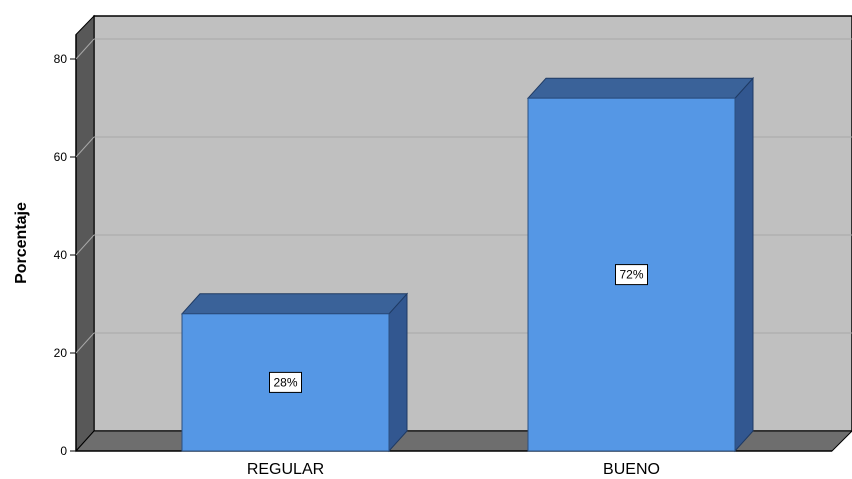  Describe the element at coordinates (61, 255) in the screenshot. I see `y-tick-label: 40` at that location.